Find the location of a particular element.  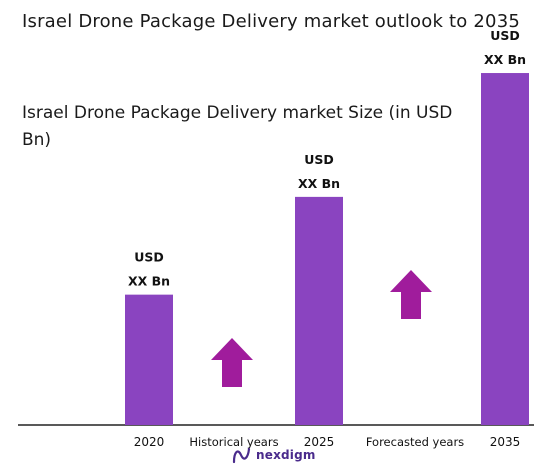

data-label-2035-line-2: XX Bn is located at coordinates (505, 59).